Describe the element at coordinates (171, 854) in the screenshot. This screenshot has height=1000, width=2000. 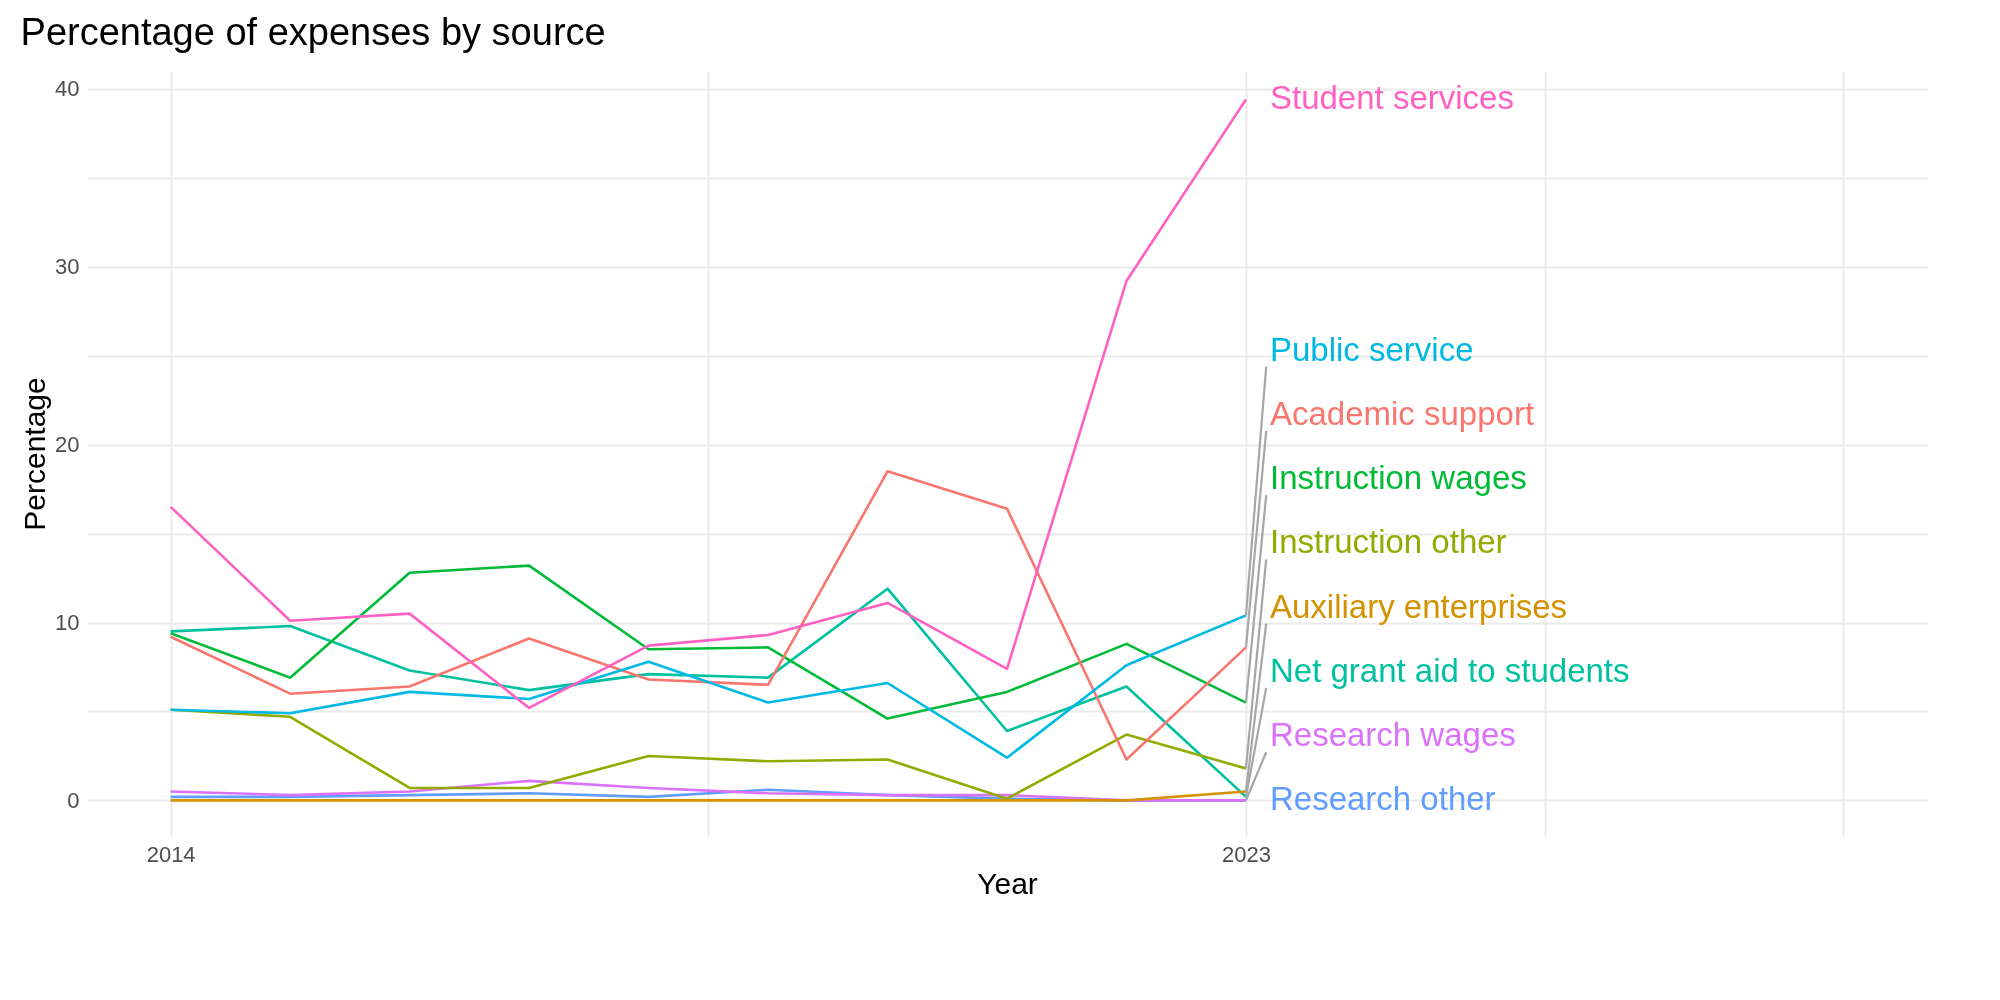
I see `x-tick-label: 2014` at that location.